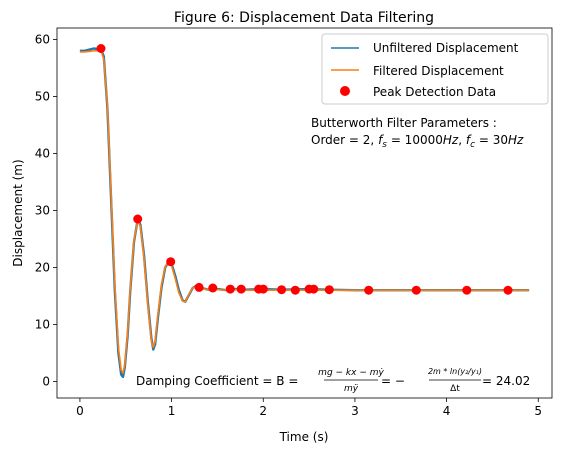  Describe the element at coordinates (447, 411) in the screenshot. I see `x-tick-label: 4` at that location.